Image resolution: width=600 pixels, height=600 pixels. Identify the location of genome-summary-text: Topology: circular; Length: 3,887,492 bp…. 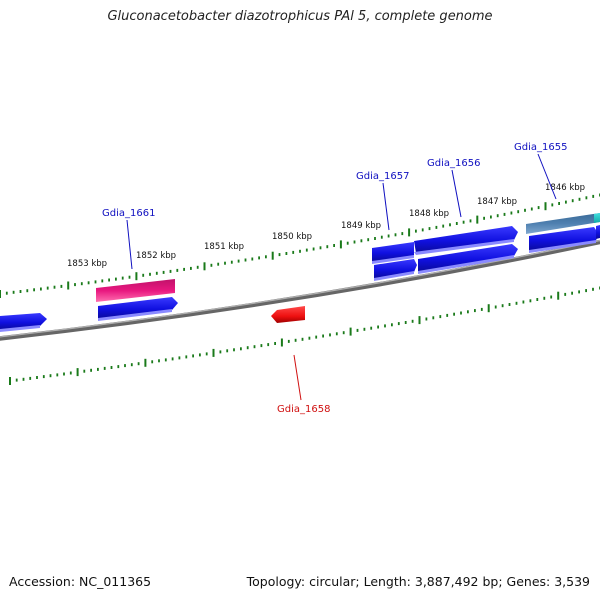
(418, 581).